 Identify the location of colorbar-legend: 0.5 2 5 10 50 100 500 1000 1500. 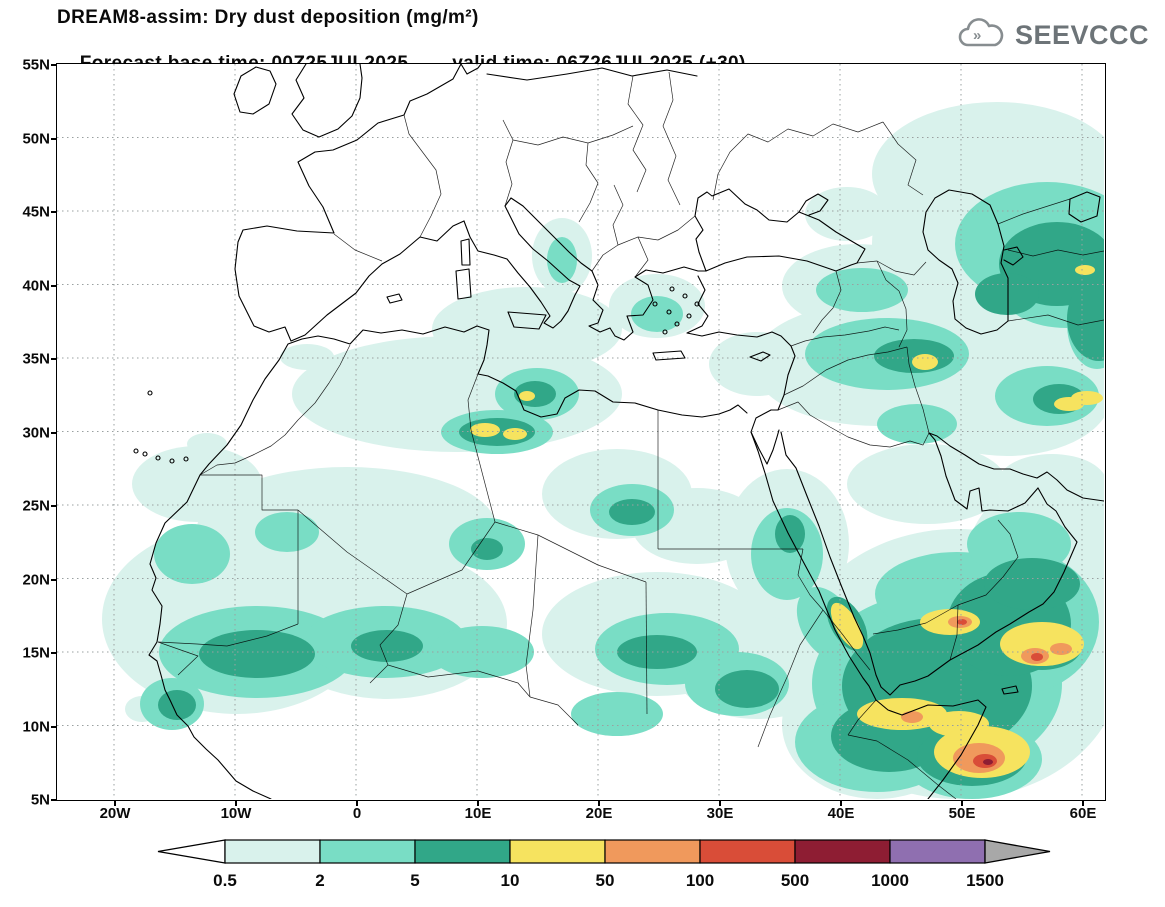
(625, 866).